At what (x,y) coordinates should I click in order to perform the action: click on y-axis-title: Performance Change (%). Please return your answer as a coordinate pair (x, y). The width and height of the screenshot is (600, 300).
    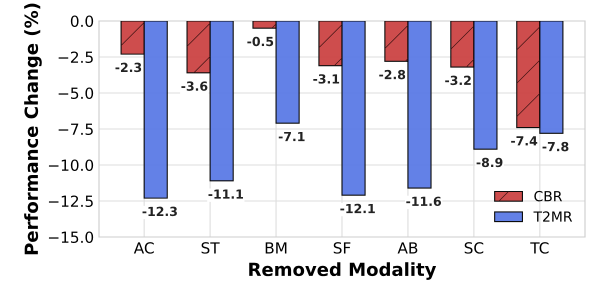
    Looking at the image, I should click on (33, 129).